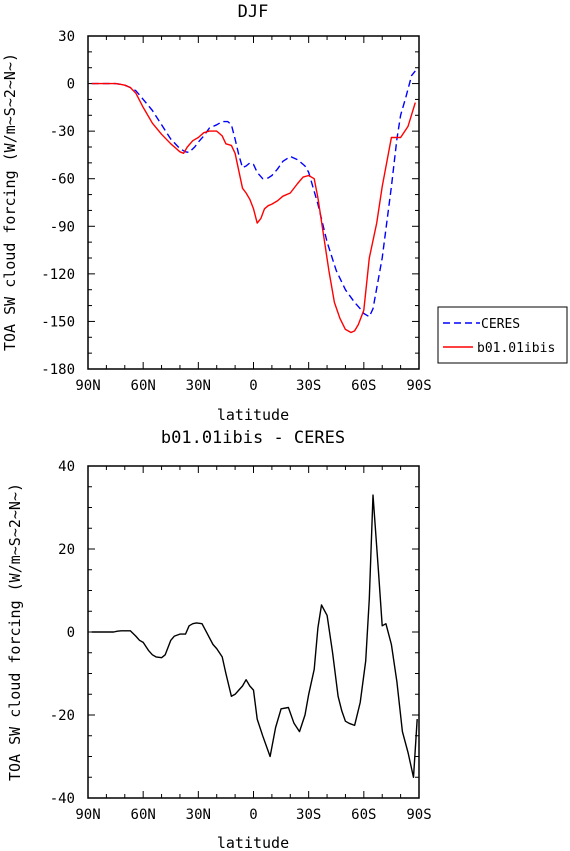  What do you see at coordinates (66, 467) in the screenshot?
I see `y-tick-label: 40` at bounding box center [66, 467].